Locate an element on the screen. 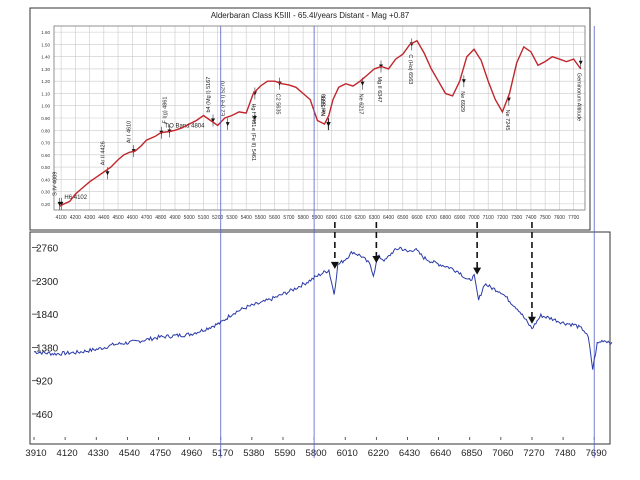 The image size is (640, 480). top-xtick-label-8: 4900 is located at coordinates (174, 218).